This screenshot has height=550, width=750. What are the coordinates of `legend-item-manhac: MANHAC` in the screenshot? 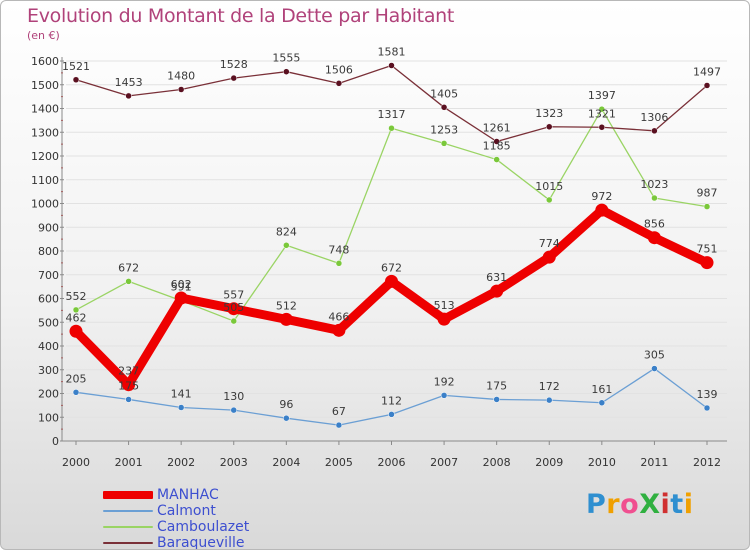 It's located at (203, 495).